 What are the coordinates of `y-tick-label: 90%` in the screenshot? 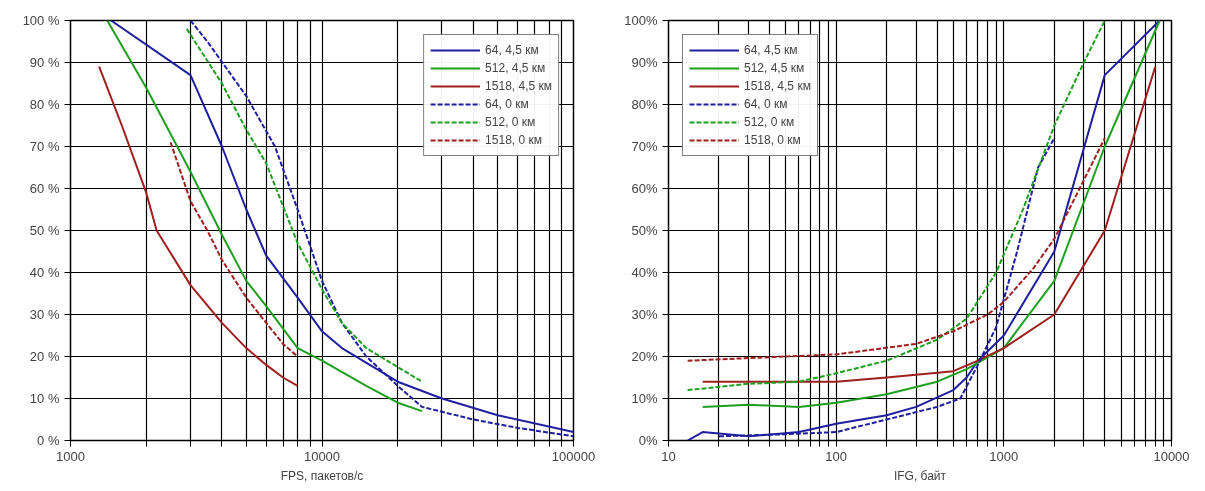 It's located at (644, 62).